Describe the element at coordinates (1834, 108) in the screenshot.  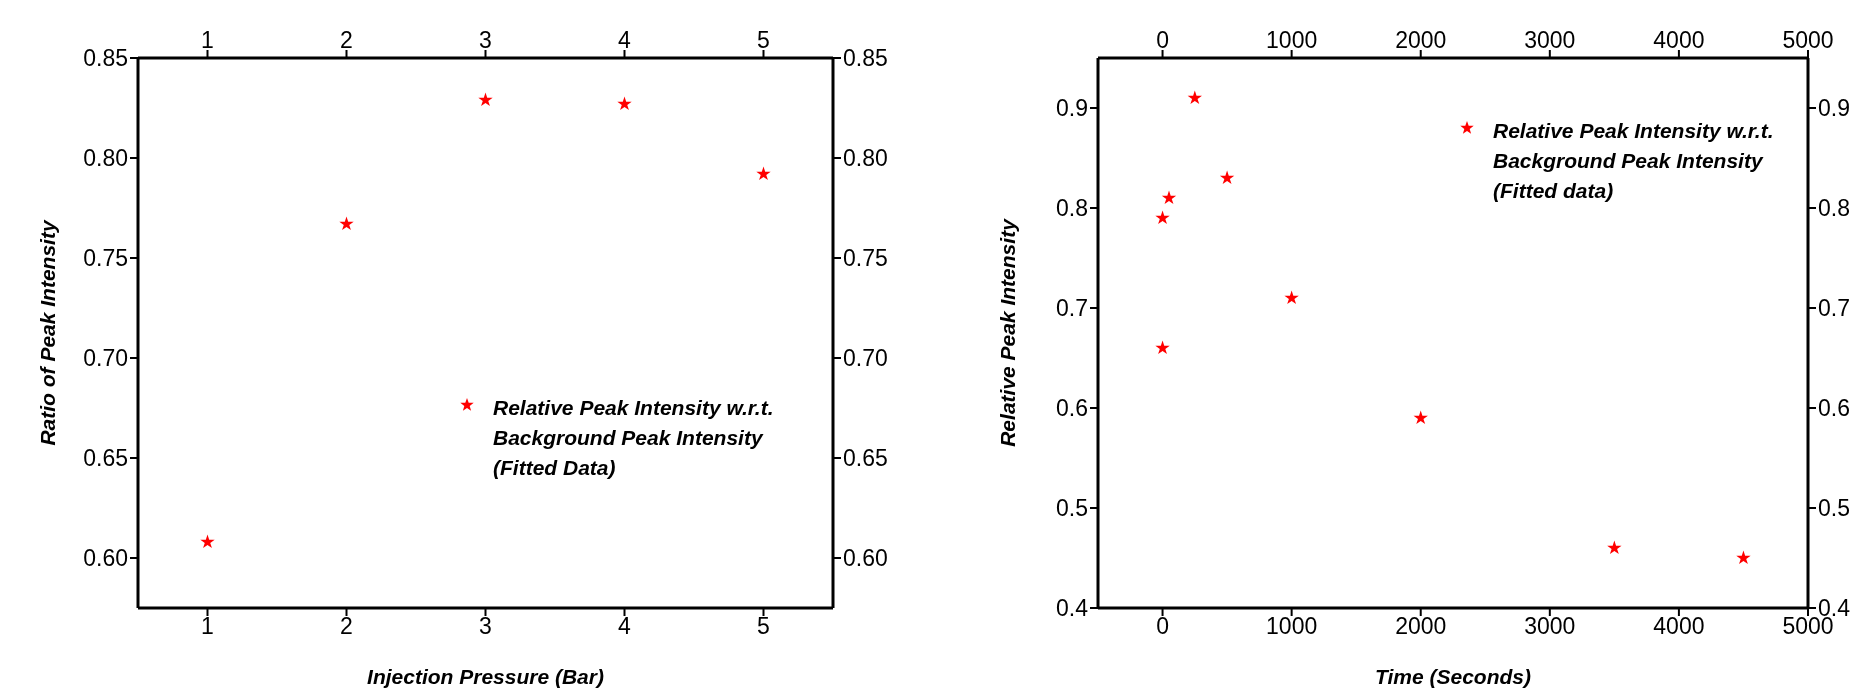
I see `y2-tick-label: 0.9` at that location.